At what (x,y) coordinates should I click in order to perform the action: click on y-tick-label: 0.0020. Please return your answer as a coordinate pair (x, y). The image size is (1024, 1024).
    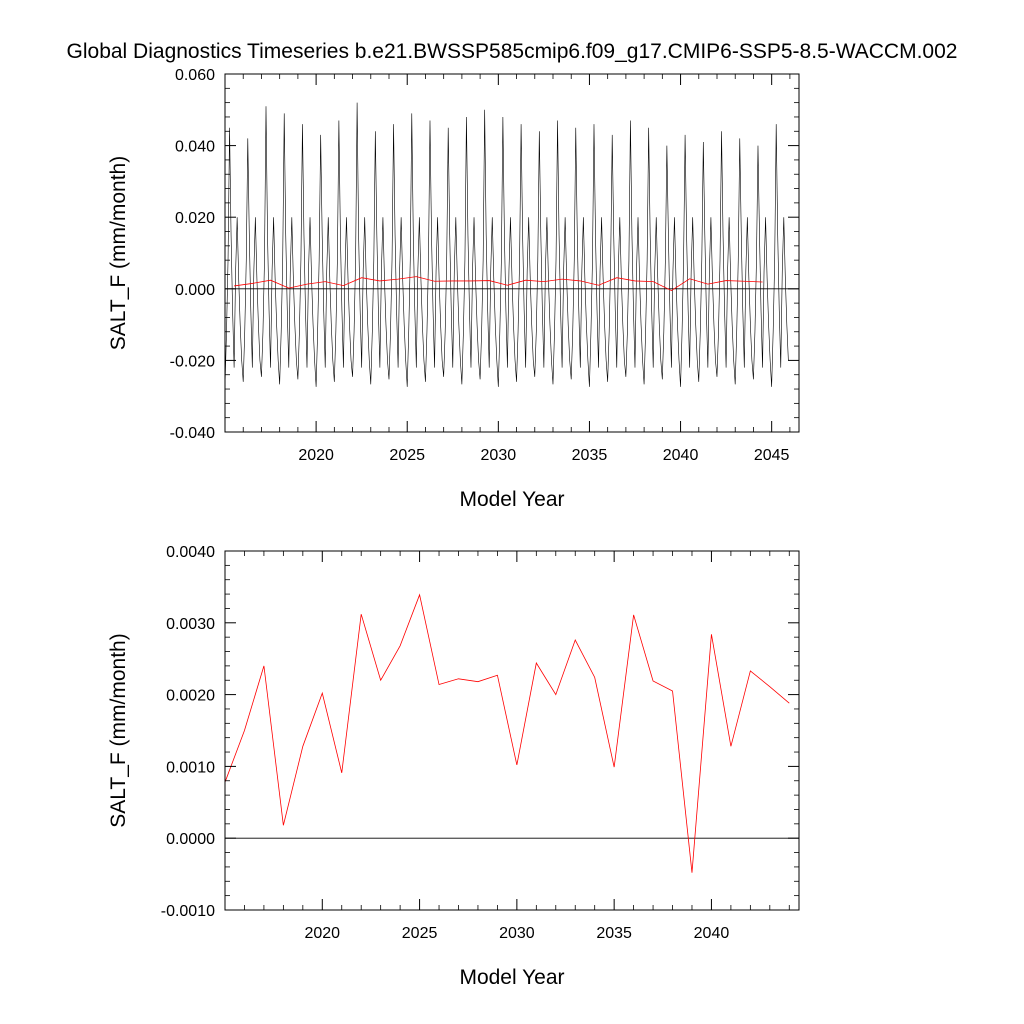
    Looking at the image, I should click on (190, 696).